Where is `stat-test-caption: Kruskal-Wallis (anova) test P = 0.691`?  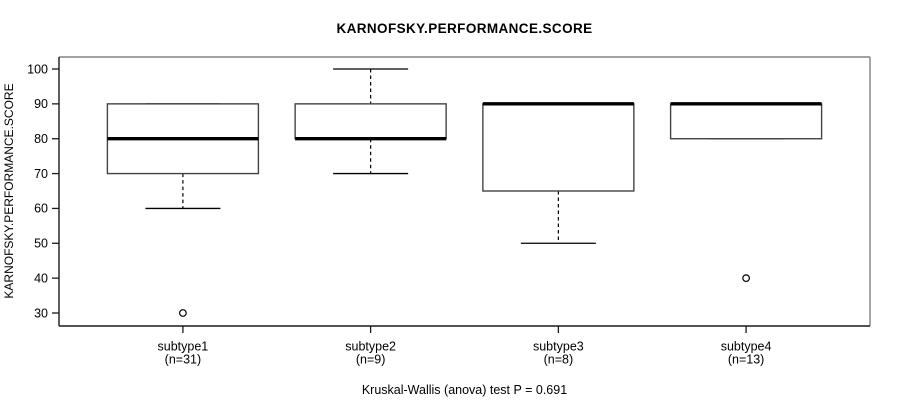
stat-test-caption: Kruskal-Wallis (anova) test P = 0.691 is located at coordinates (464, 390).